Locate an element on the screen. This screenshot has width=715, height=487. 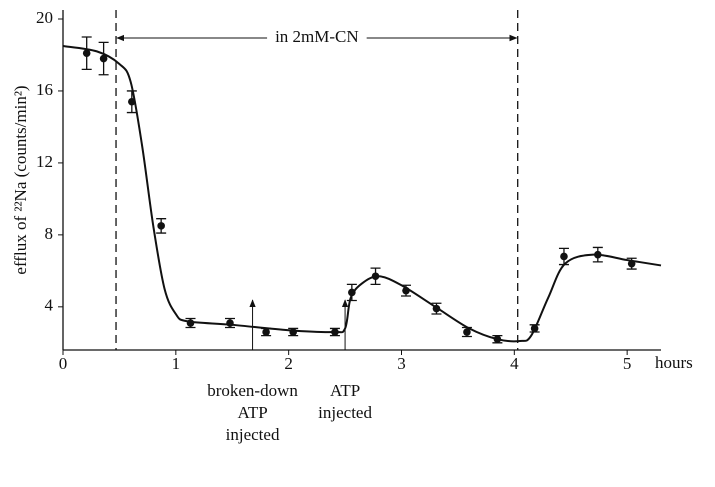
y-tick-label: 12 is located at coordinates (44, 161).